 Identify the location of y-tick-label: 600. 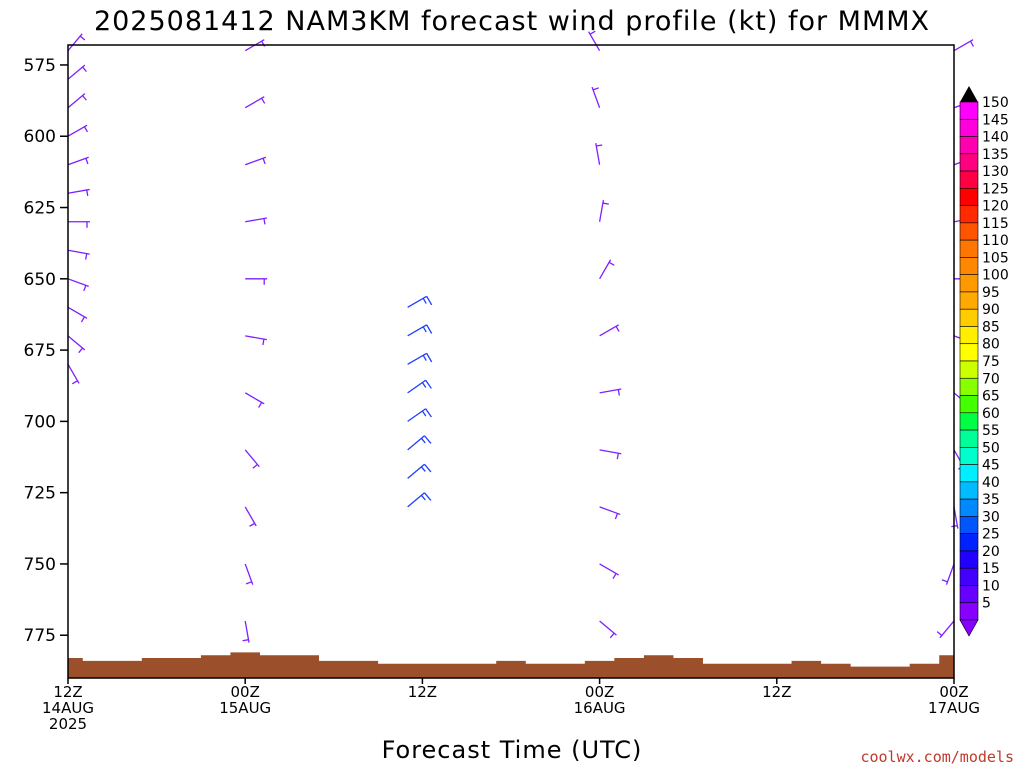
(40, 137).